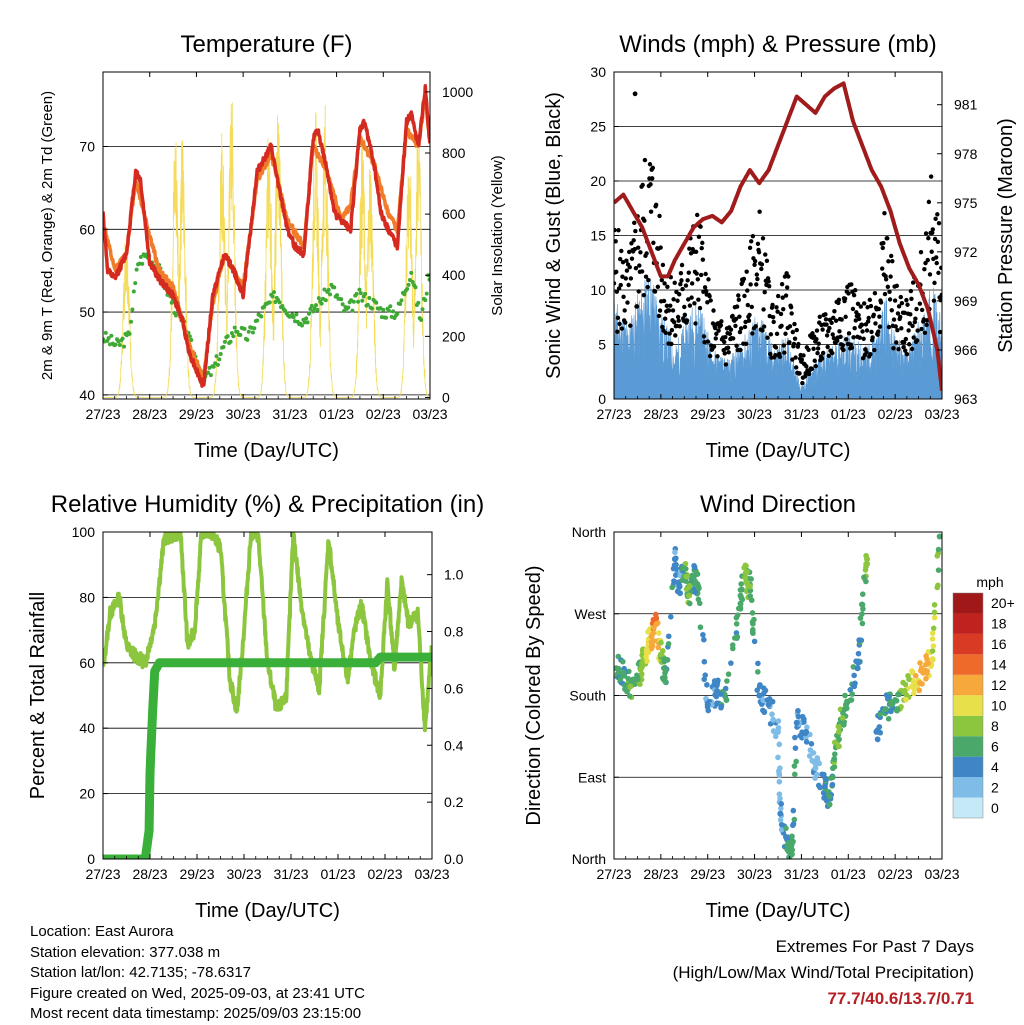 The height and width of the screenshot is (1025, 1024). Describe the element at coordinates (707, 414) in the screenshot. I see `winds-x-tick-label: 29/23` at that location.